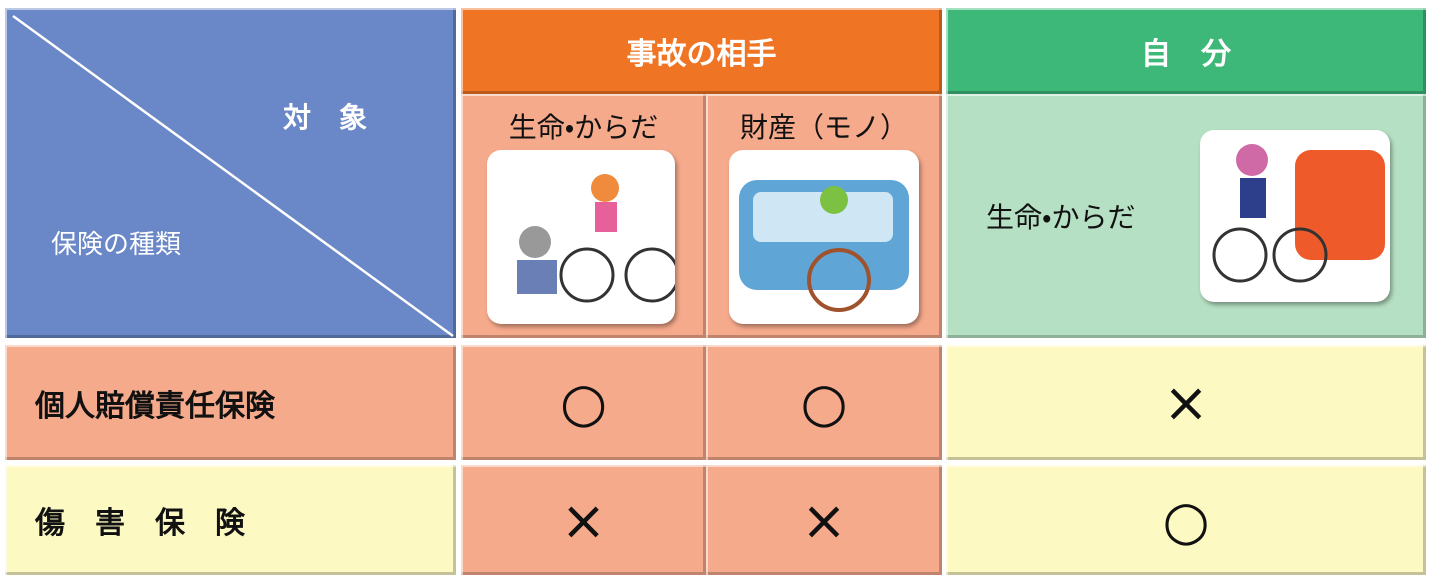 Image resolution: width=1431 pixels, height=575 pixels. I want to click on self-header: 自 分, so click(1186, 51).